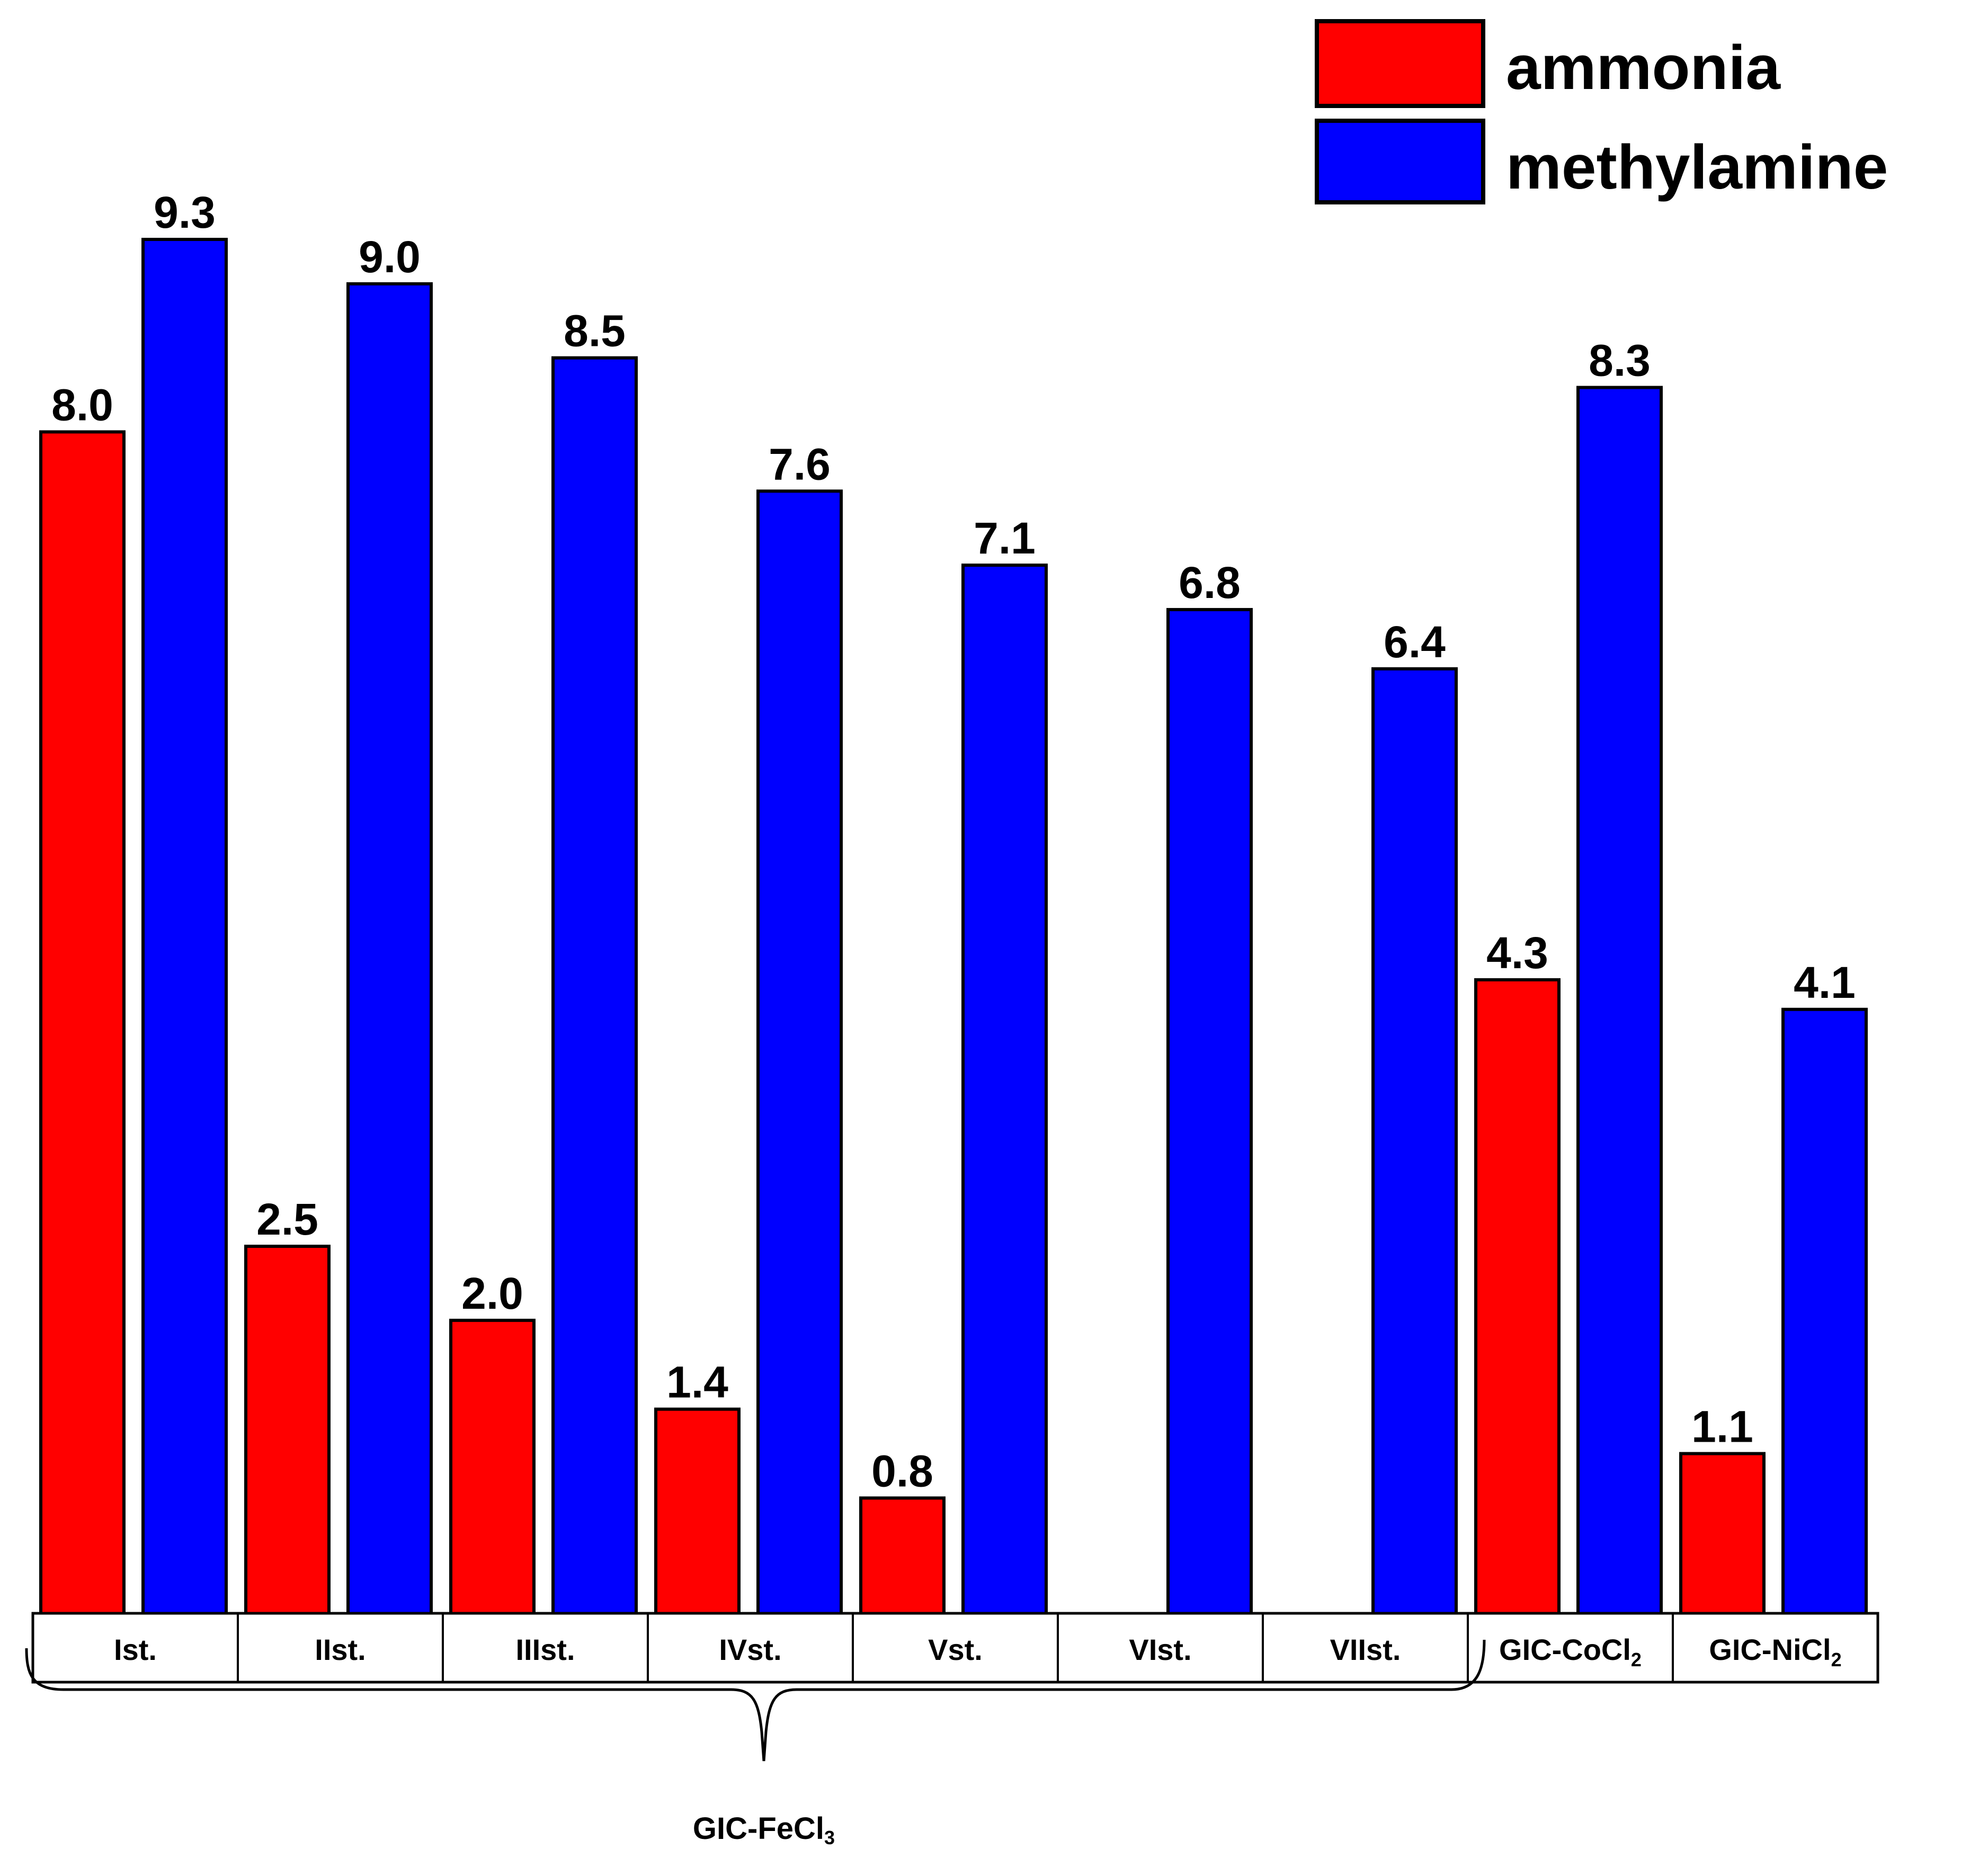 The height and width of the screenshot is (1858, 1988). I want to click on category-label-text: IVst., so click(750, 1650).